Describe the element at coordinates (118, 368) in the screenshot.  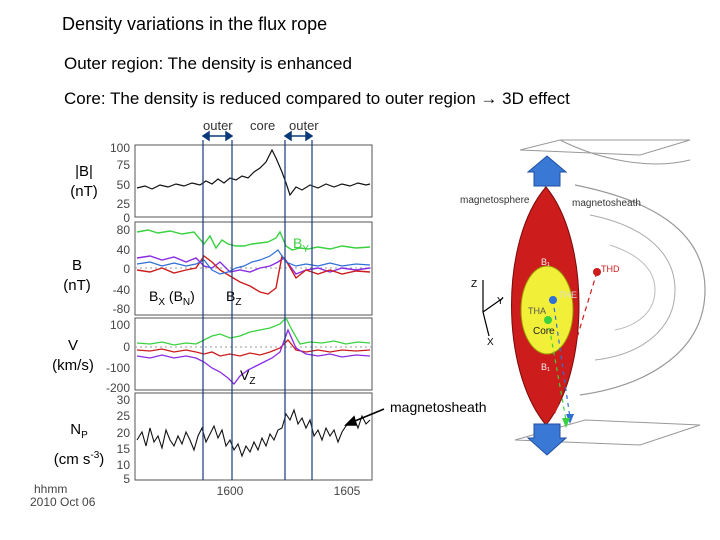
I see `tick-label: -100` at that location.